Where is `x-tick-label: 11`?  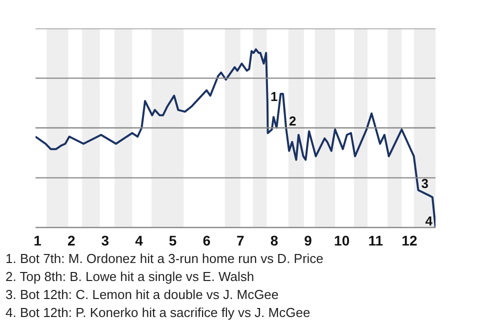
x-tick-label: 11 is located at coordinates (376, 240).